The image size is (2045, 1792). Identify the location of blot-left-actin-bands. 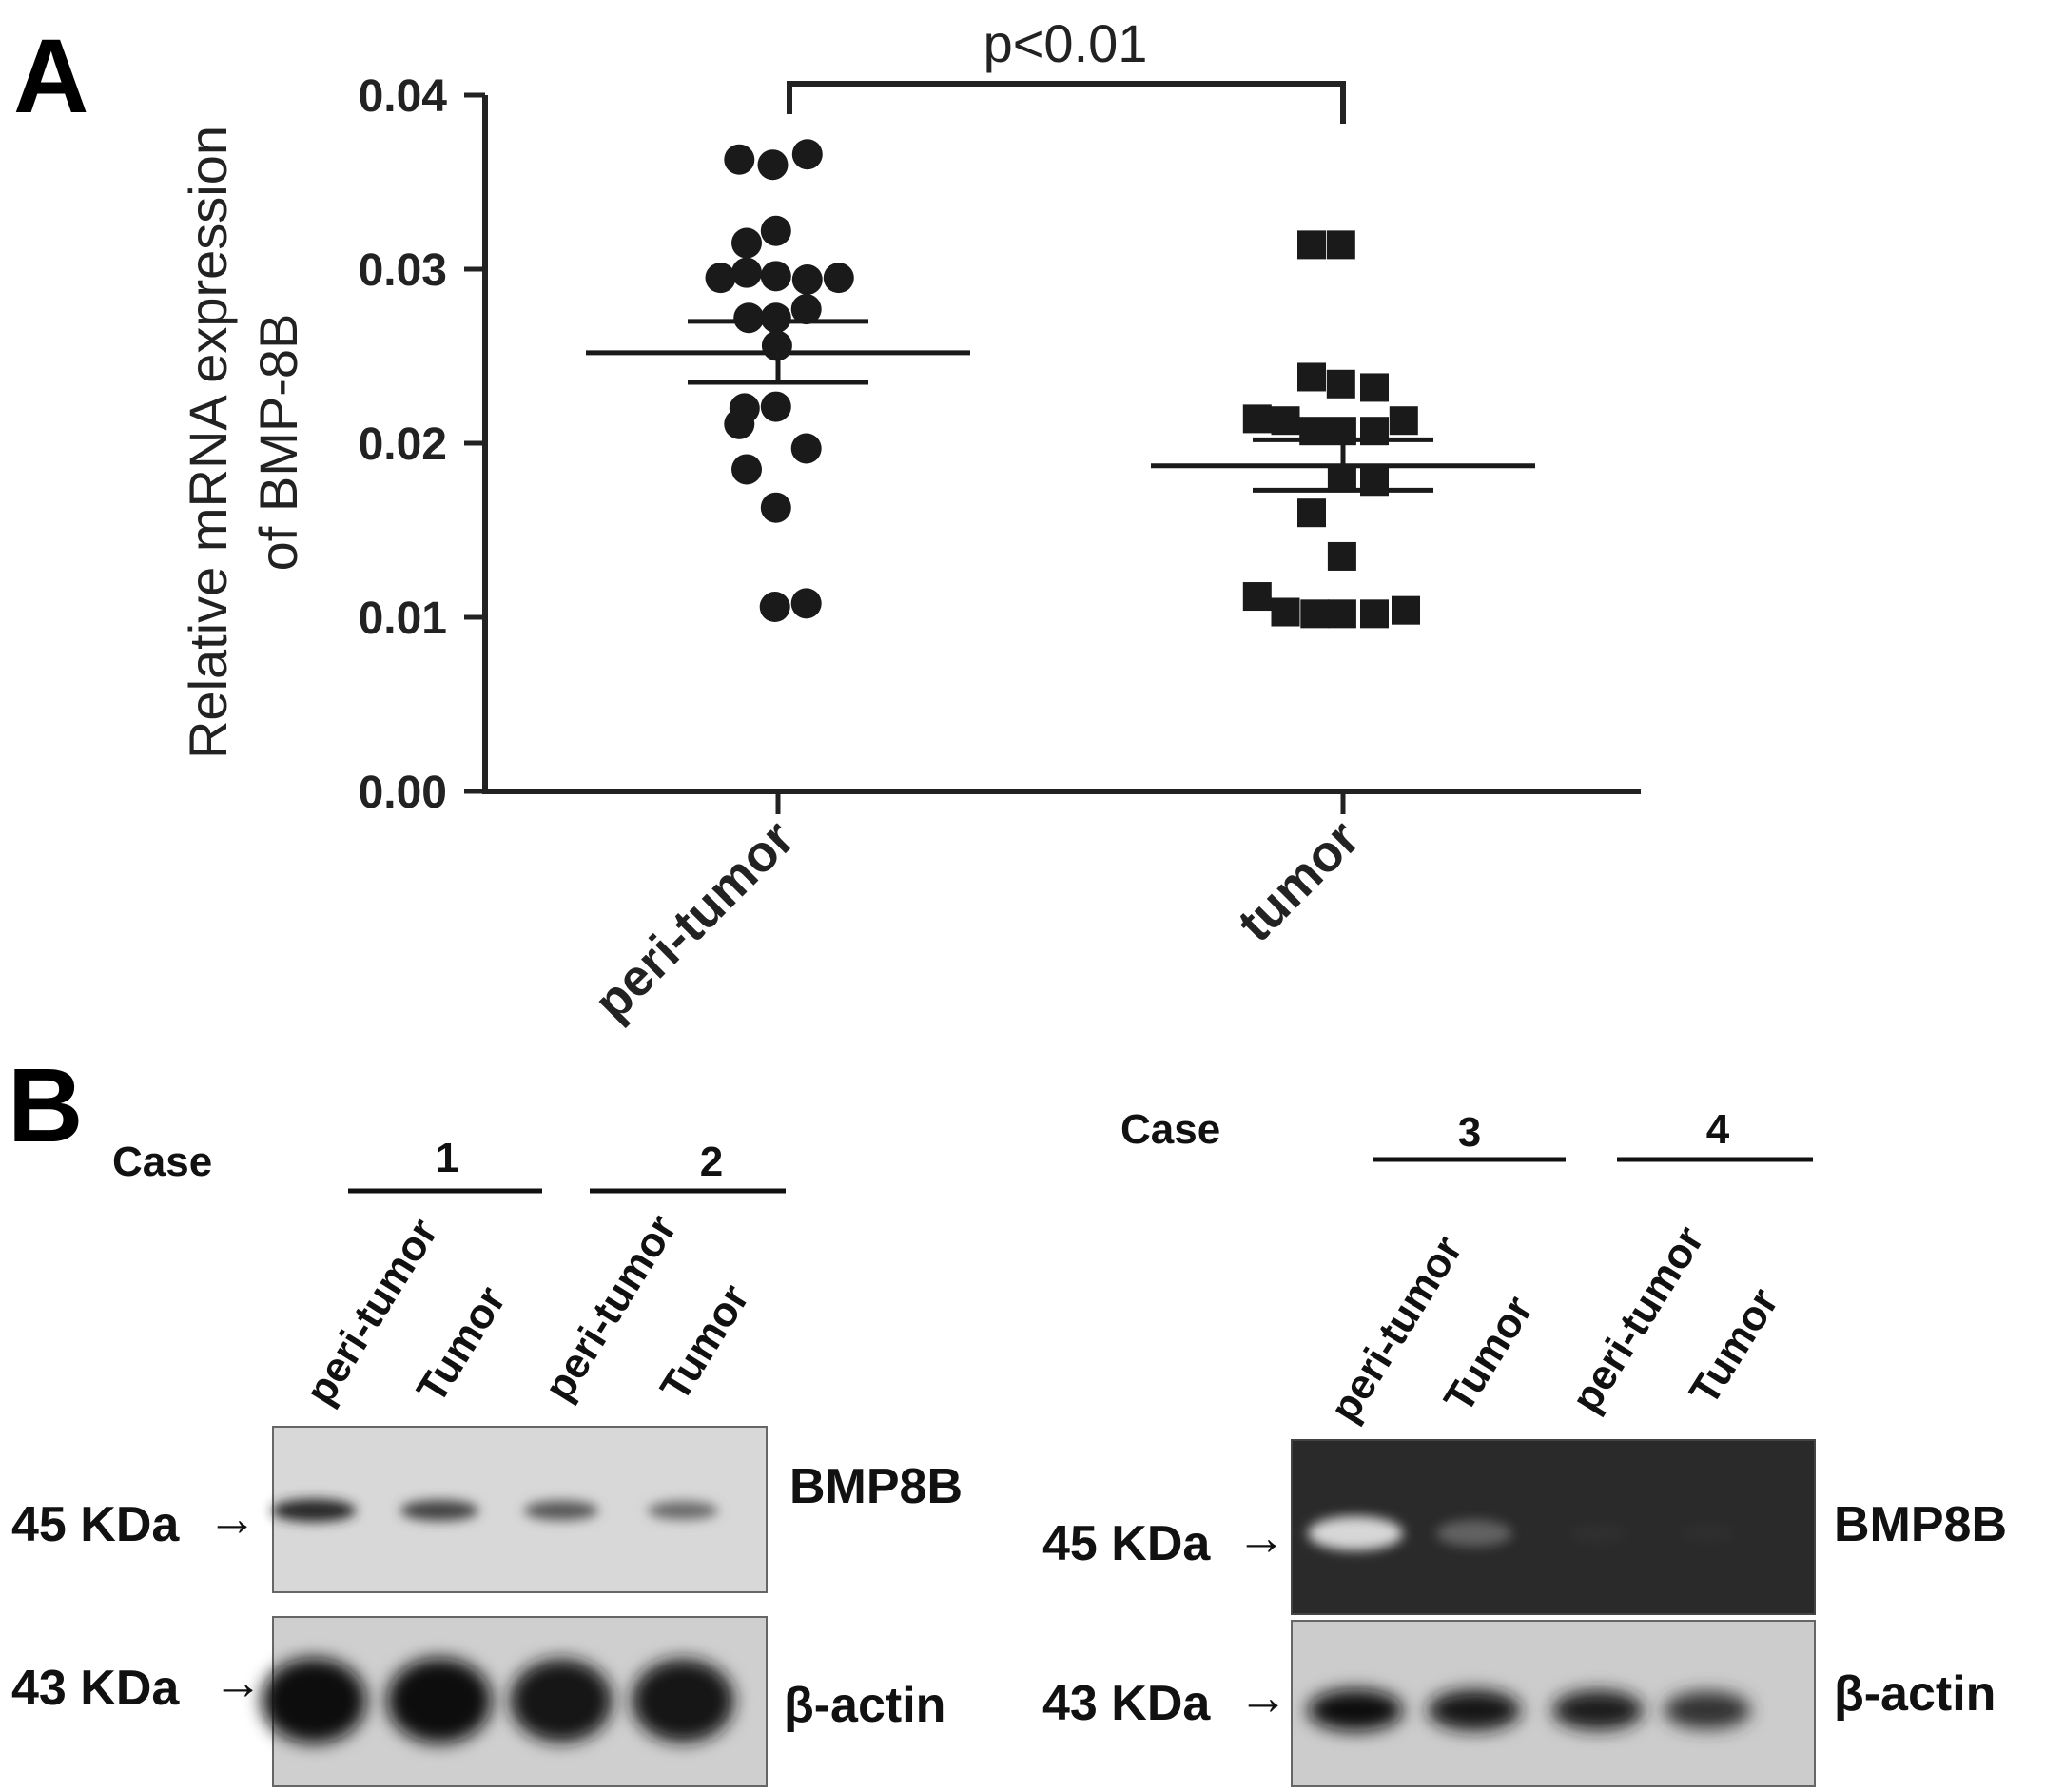
(498, 1701).